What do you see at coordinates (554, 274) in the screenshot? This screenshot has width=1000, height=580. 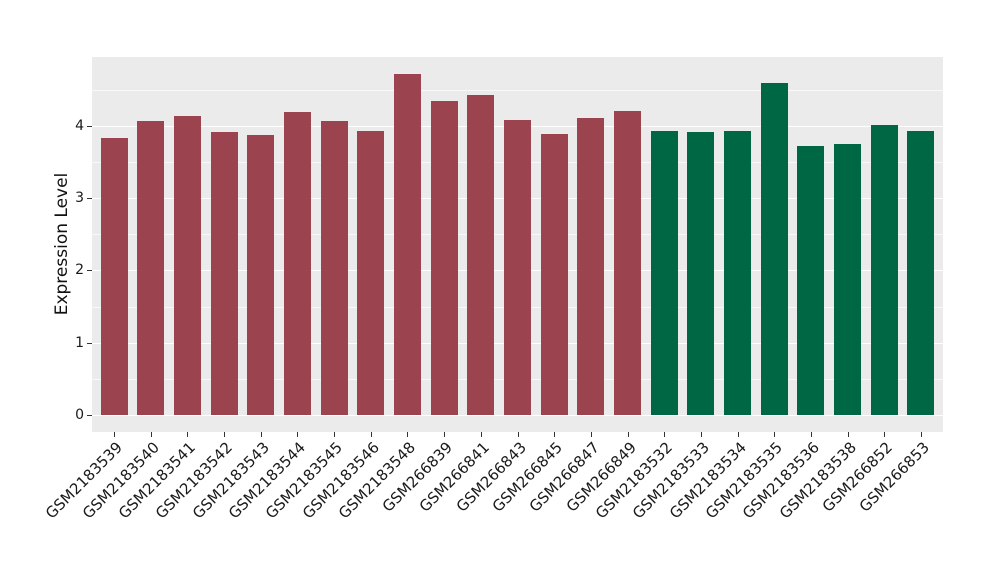 I see `bar-GSM266845` at bounding box center [554, 274].